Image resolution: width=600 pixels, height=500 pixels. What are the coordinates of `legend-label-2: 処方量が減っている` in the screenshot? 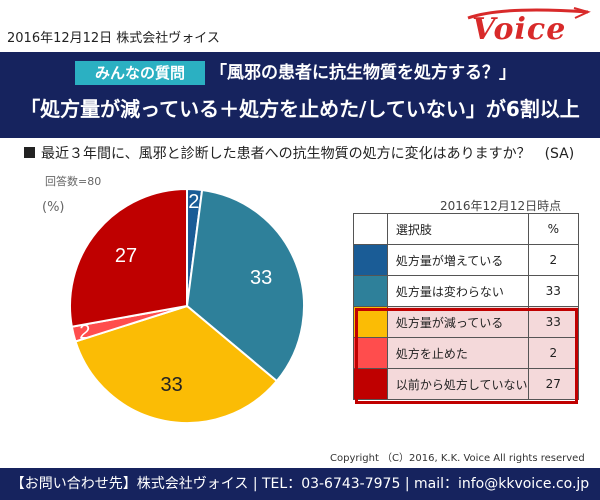 It's located at (457, 322).